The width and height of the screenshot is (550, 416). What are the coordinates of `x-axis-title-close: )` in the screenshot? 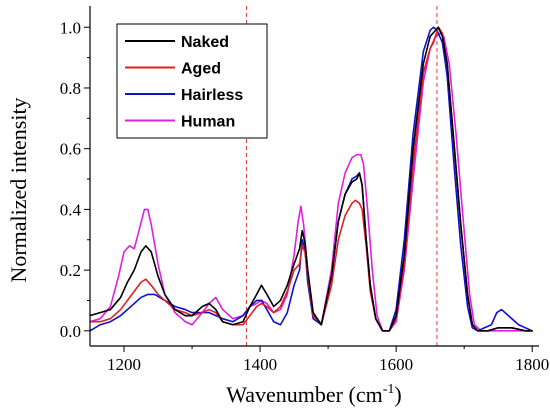 It's located at (397, 394).